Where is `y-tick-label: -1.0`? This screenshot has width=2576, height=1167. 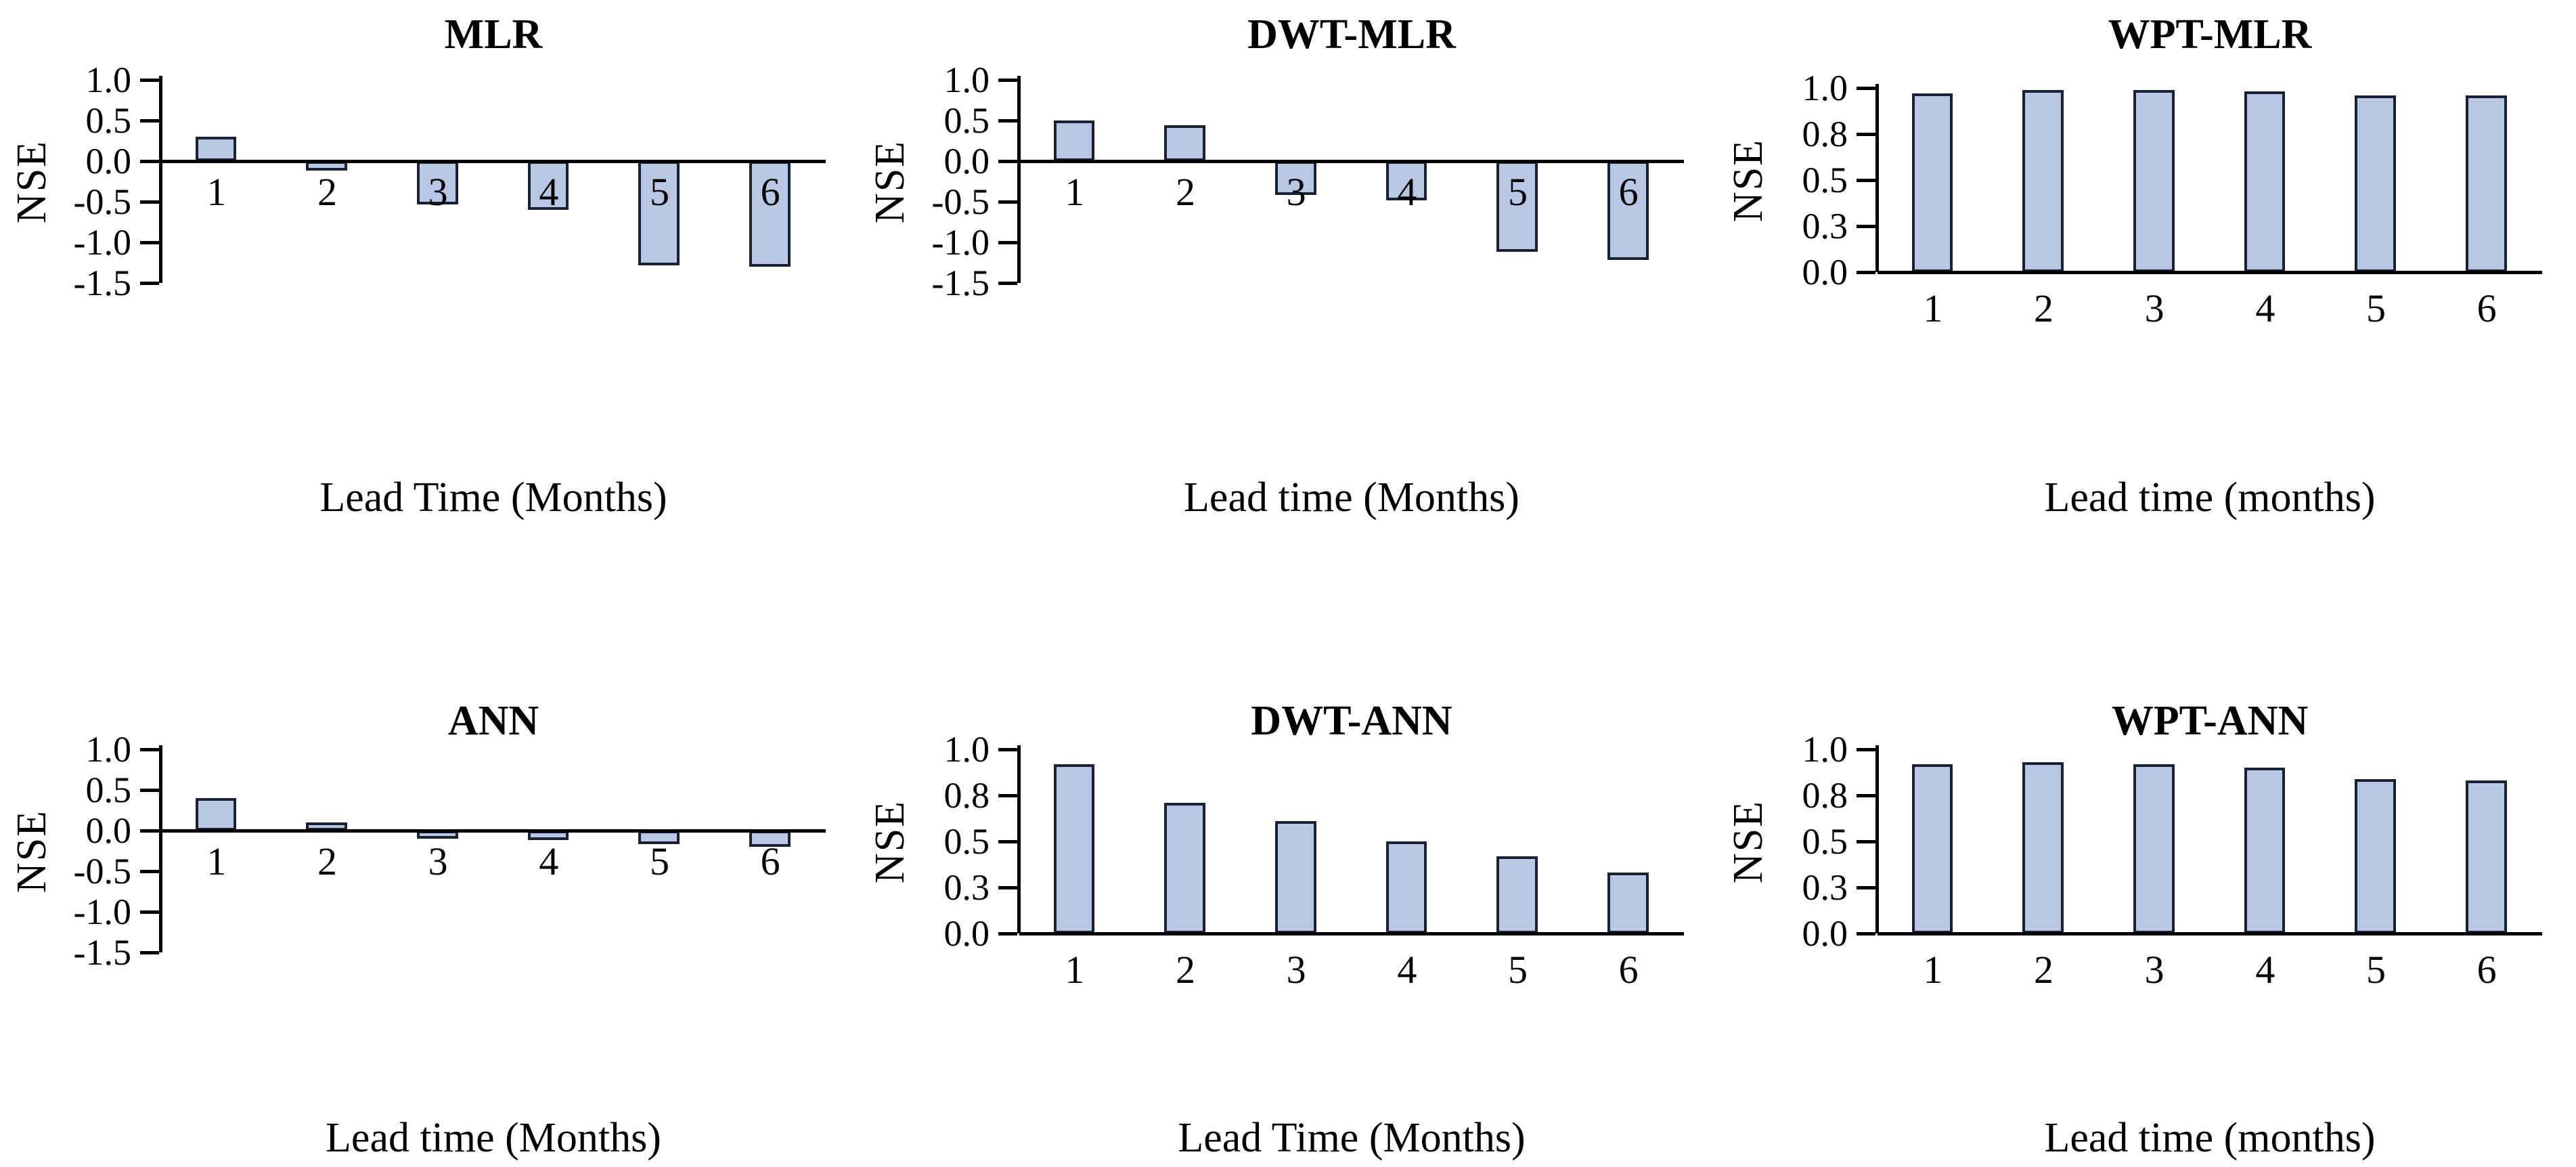
y-tick-label: -1.0 is located at coordinates (960, 242).